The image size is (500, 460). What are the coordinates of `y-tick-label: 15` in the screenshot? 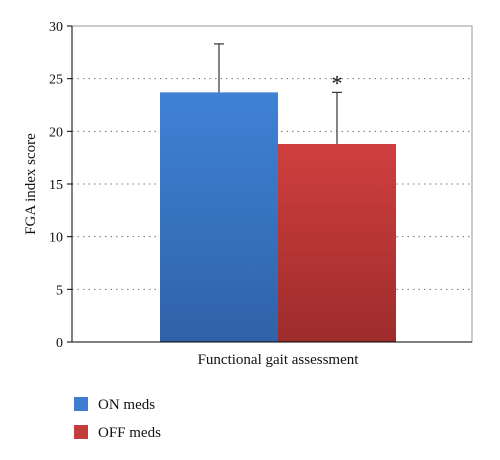 It's located at (56, 185).